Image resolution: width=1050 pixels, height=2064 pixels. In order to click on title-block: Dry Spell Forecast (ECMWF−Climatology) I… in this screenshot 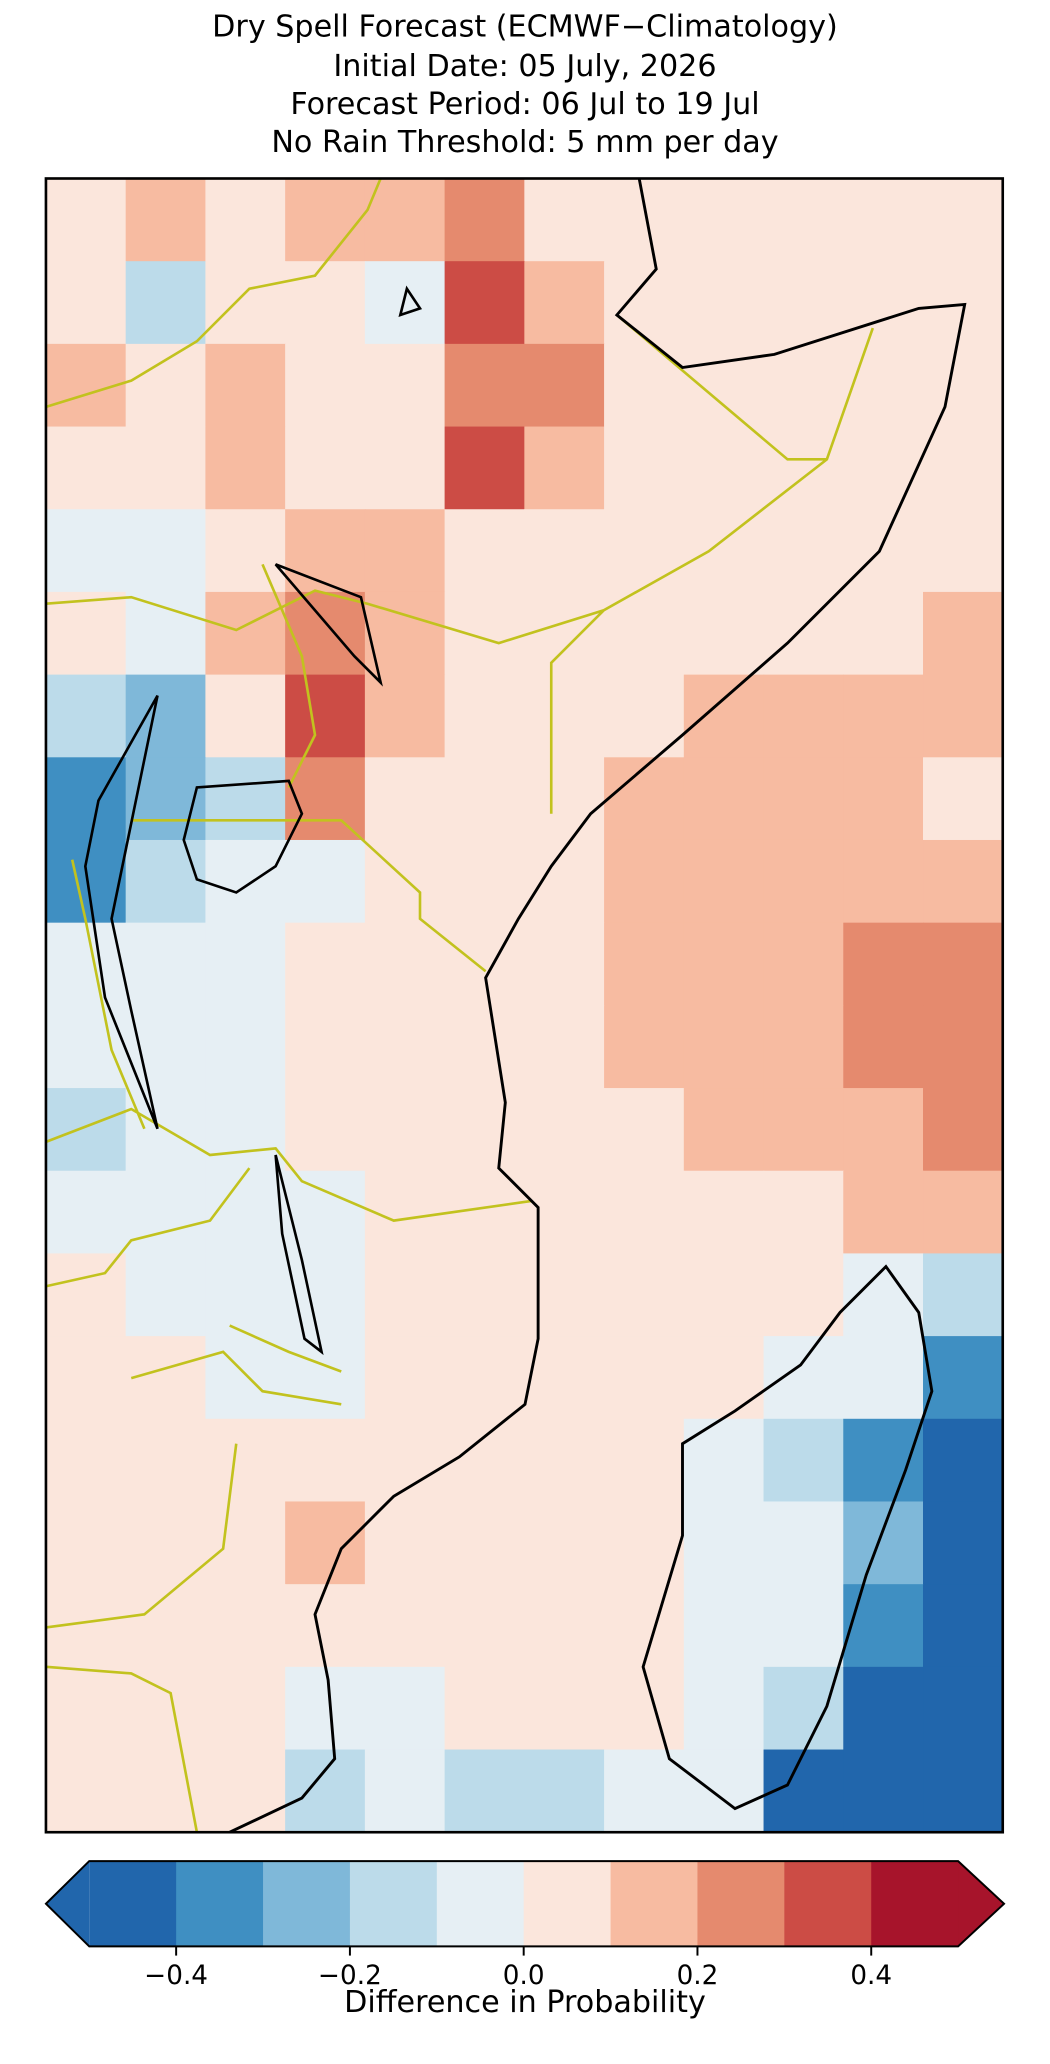, I will do `click(525, 85)`.